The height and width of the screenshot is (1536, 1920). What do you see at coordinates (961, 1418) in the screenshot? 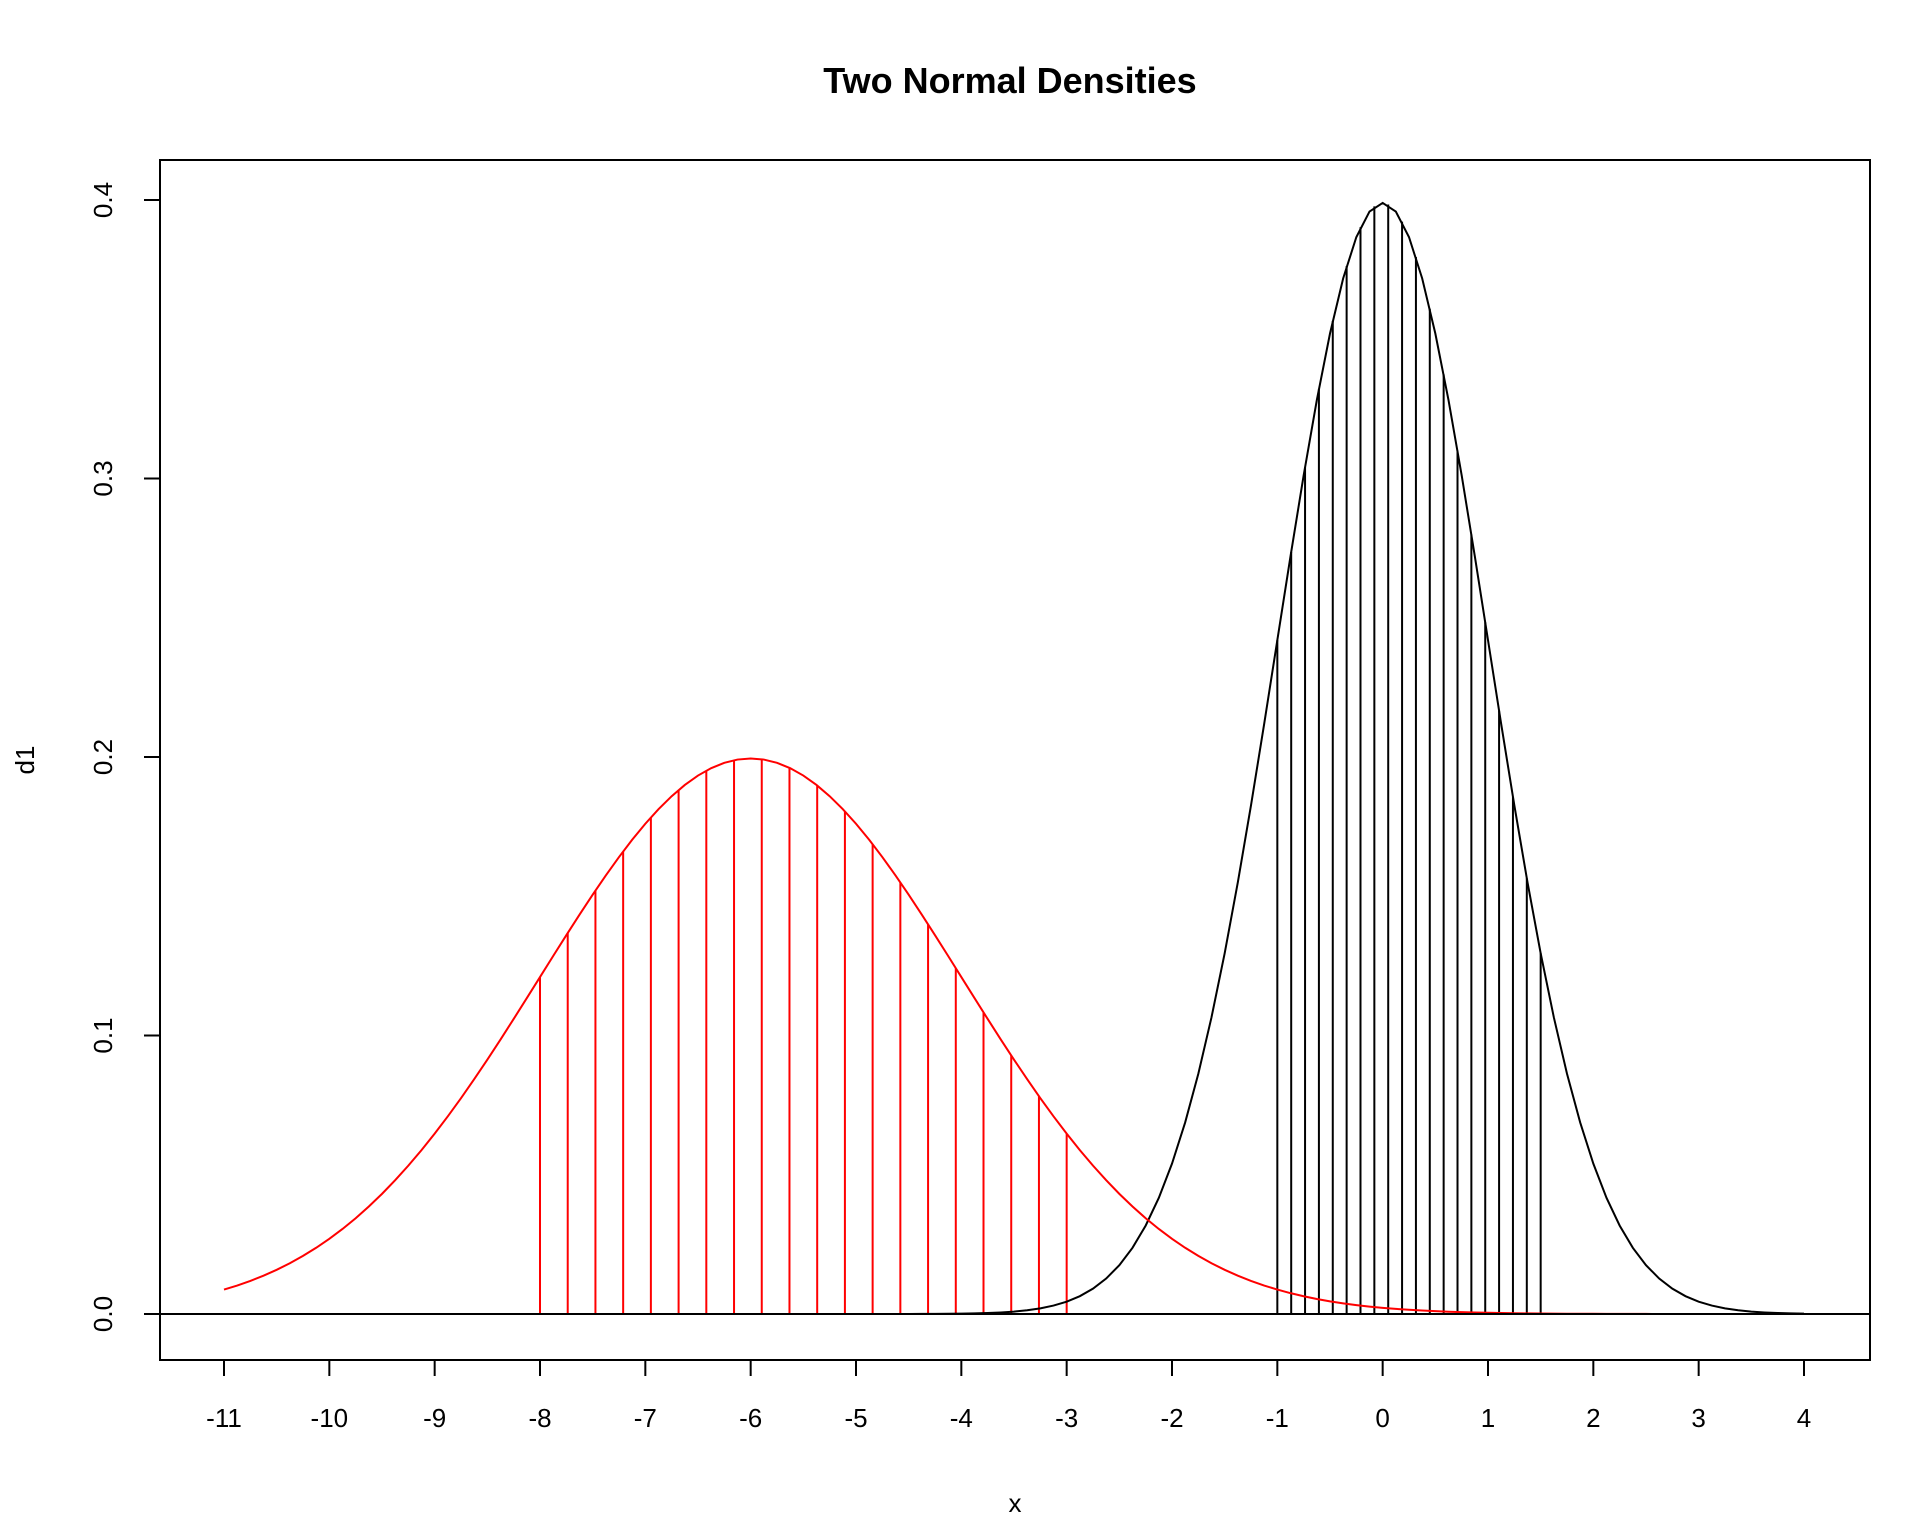
I see `x-tick-label: -4` at bounding box center [961, 1418].